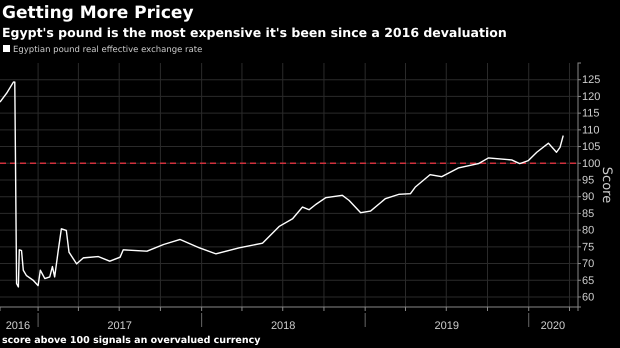 The image size is (620, 348). What do you see at coordinates (553, 326) in the screenshot?
I see `x-tick-label: 2020` at bounding box center [553, 326].